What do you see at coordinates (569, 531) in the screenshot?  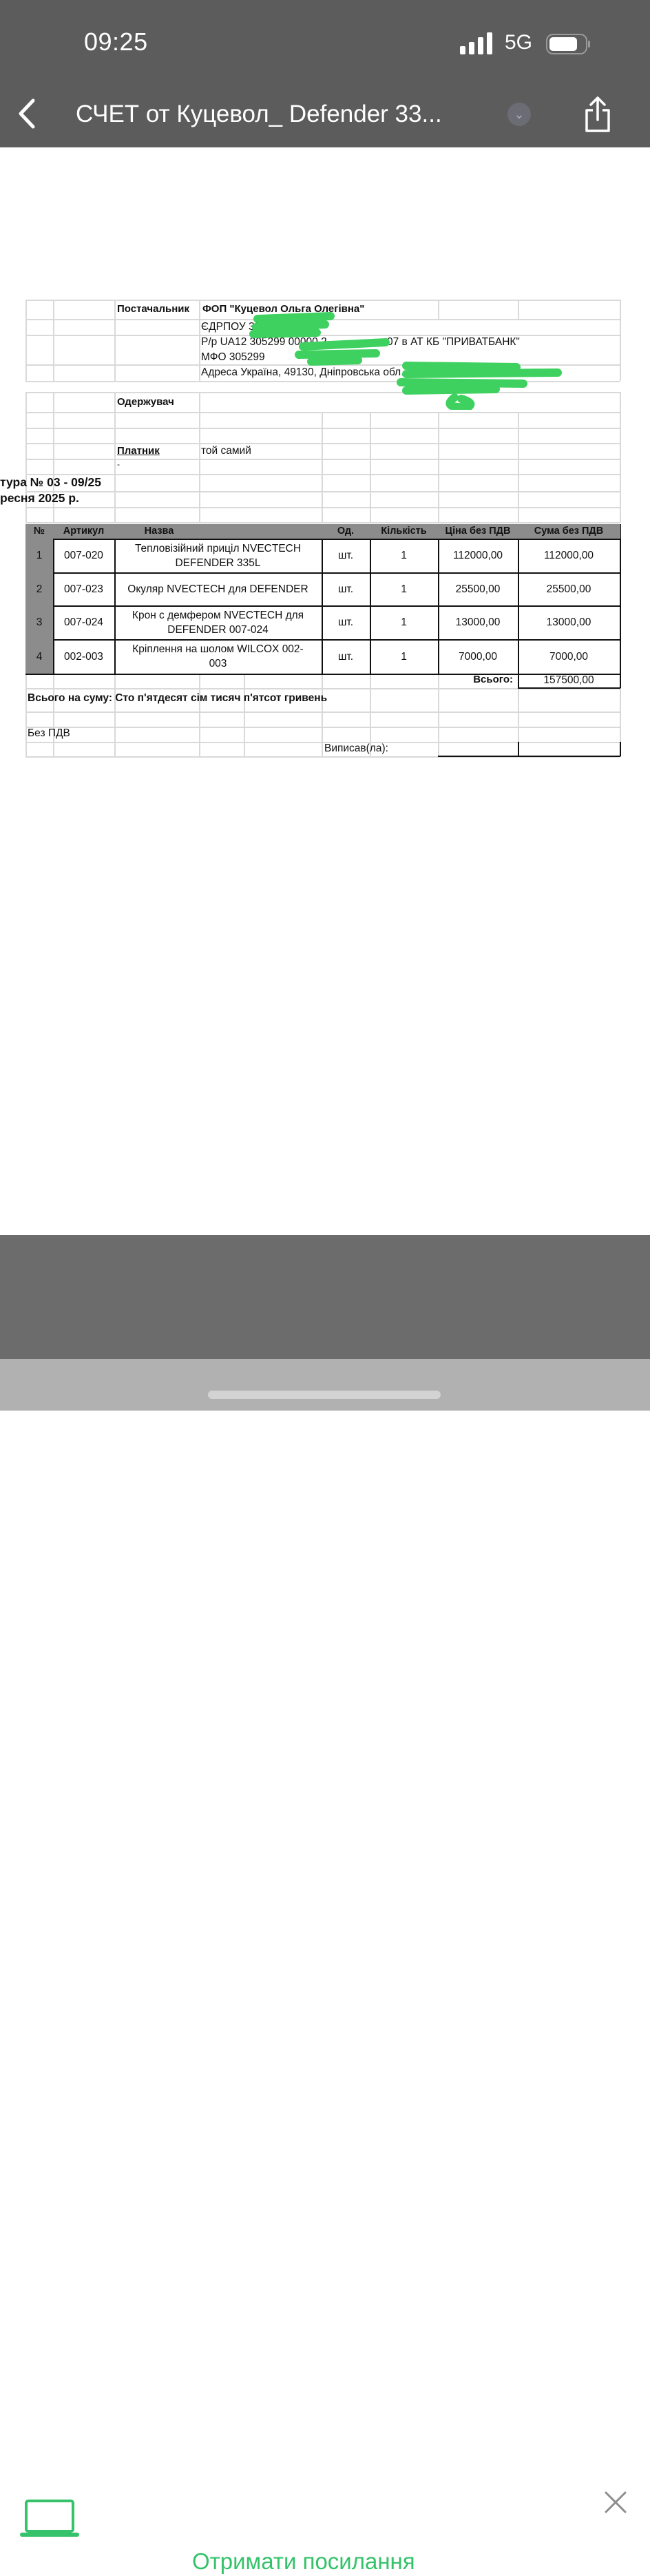 I see `column-header: Сума без ПДВ` at bounding box center [569, 531].